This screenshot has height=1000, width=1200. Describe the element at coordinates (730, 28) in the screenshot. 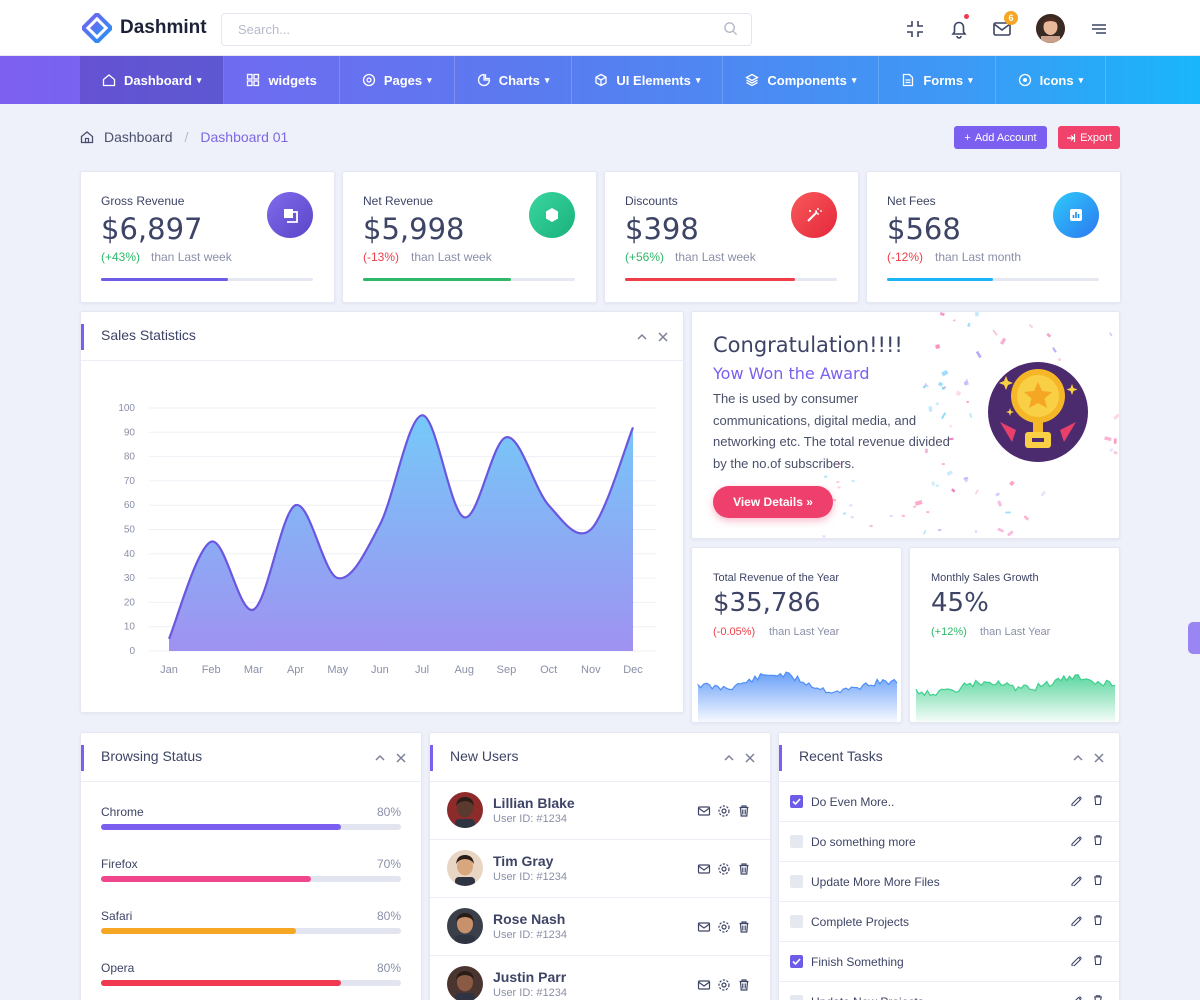

I see `search-icon` at that location.